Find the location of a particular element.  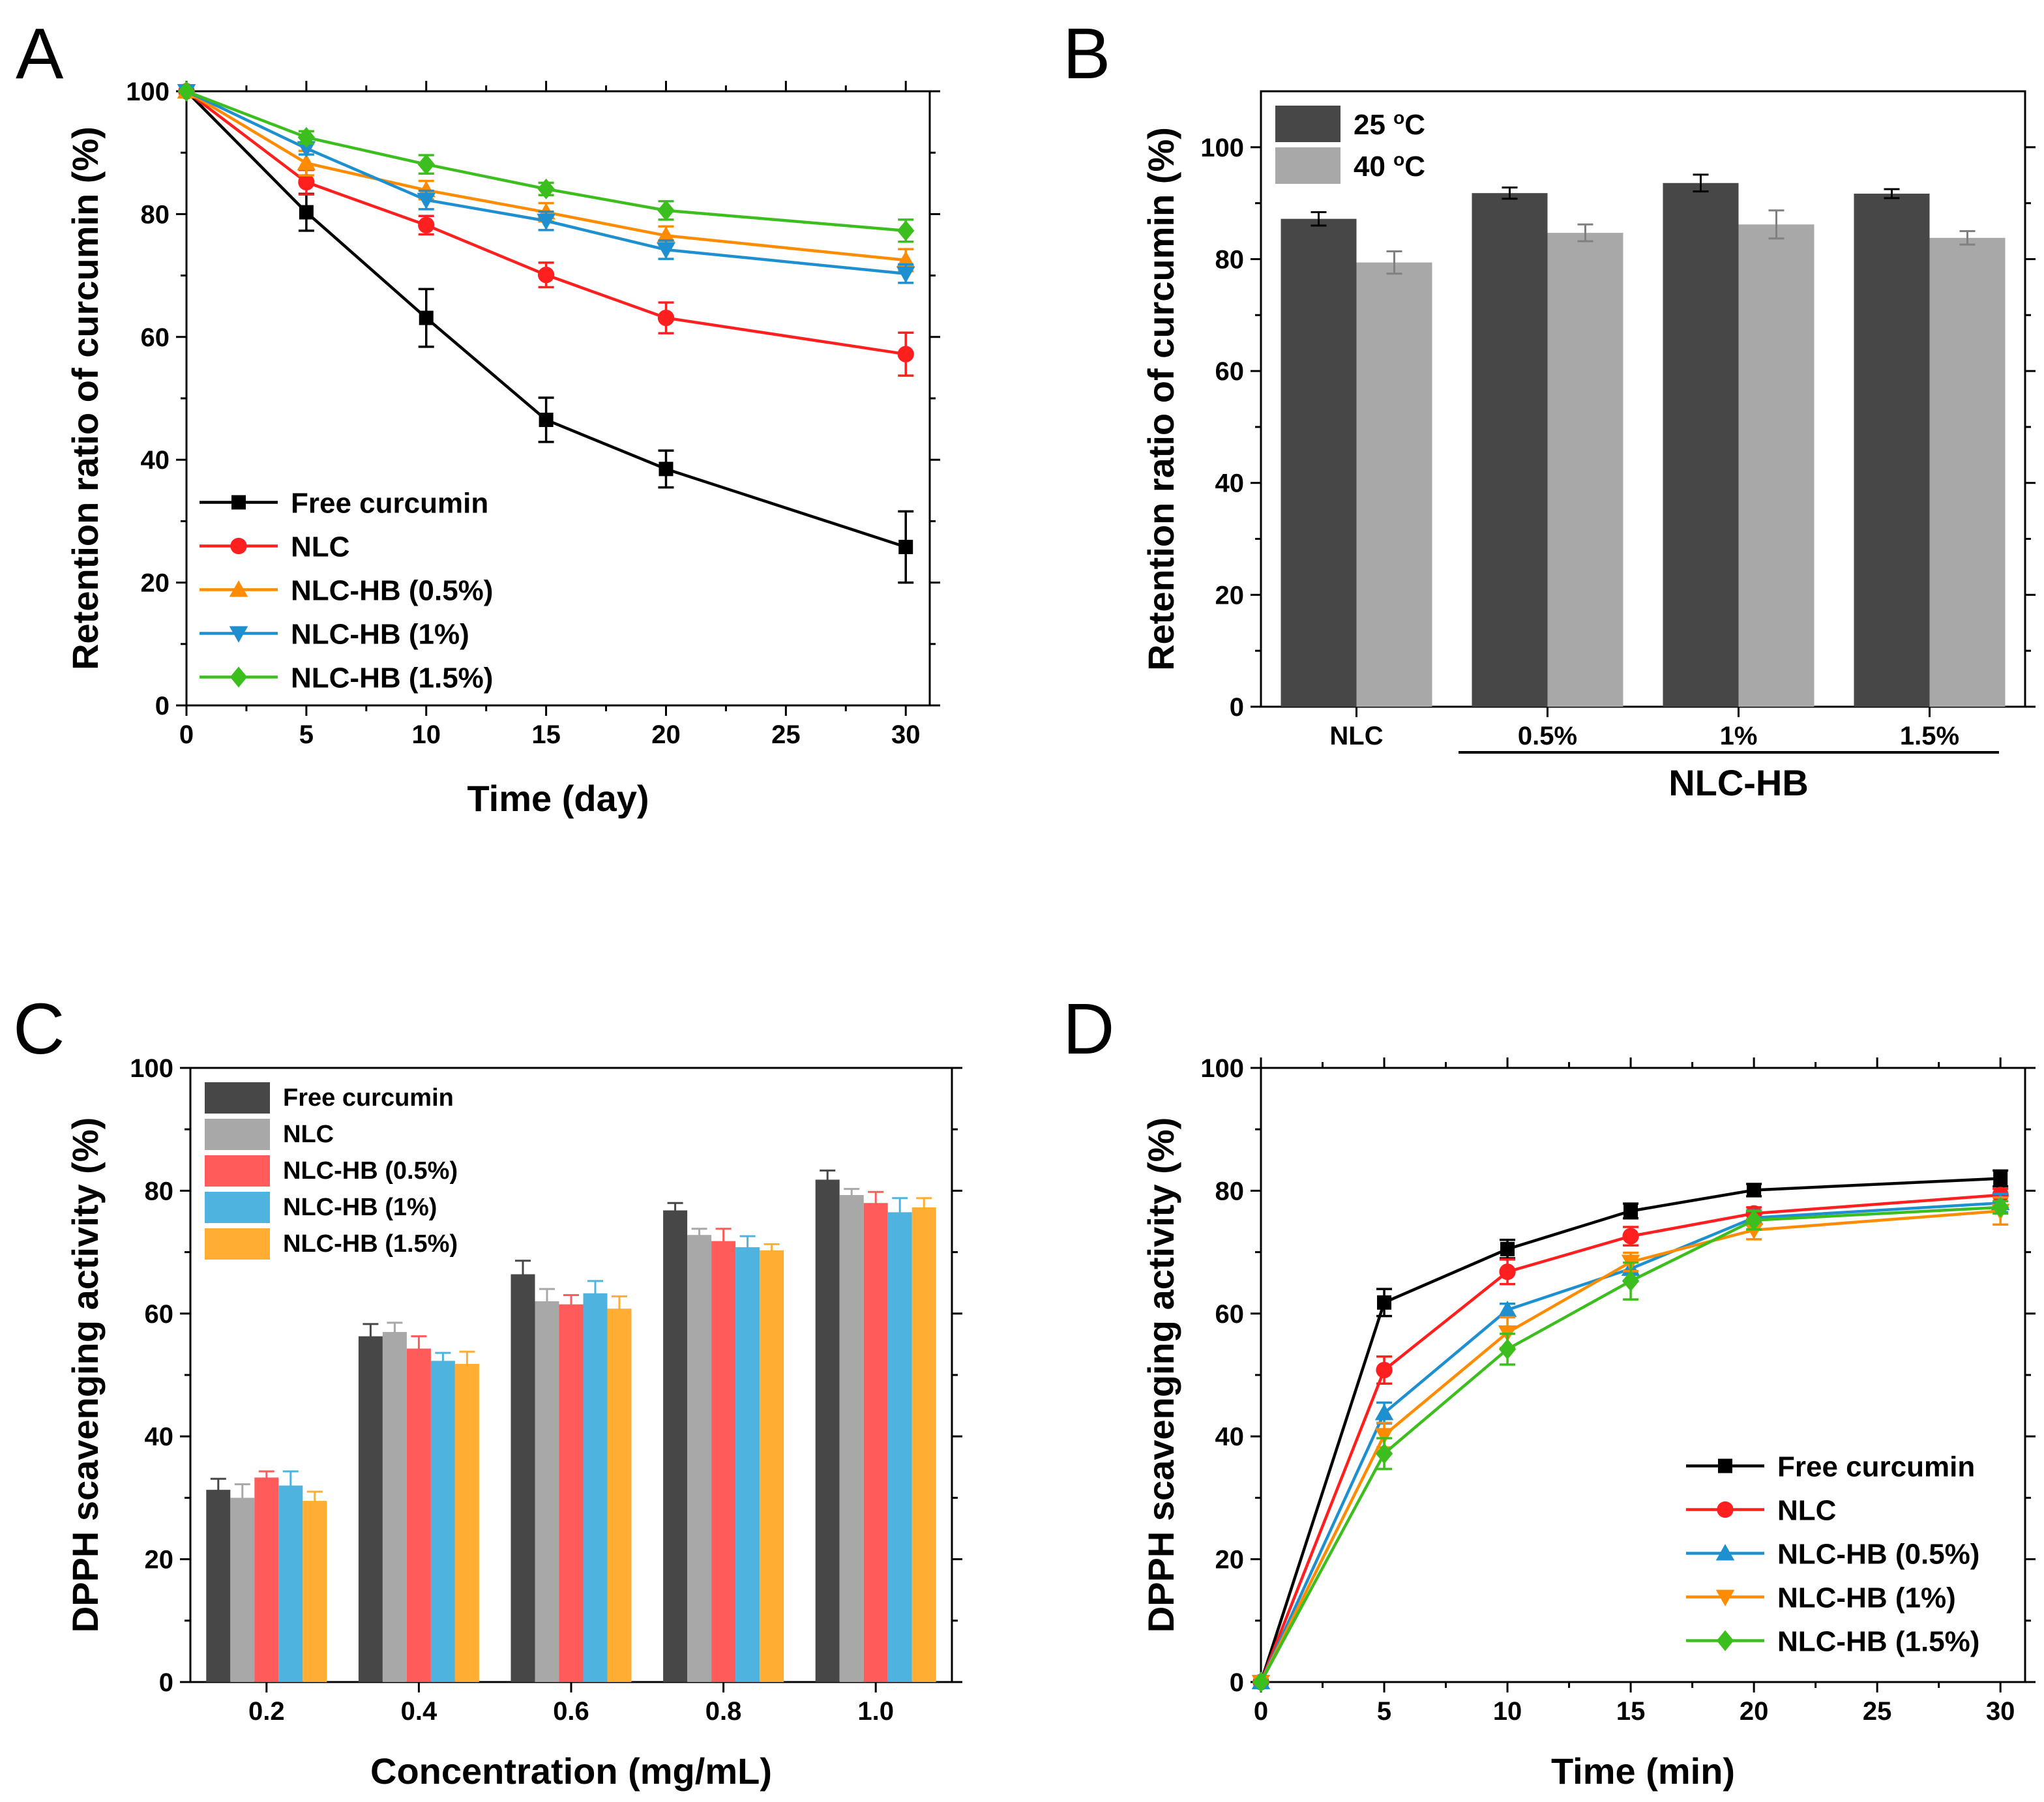

x-tick-label: NLC is located at coordinates (1356, 736).